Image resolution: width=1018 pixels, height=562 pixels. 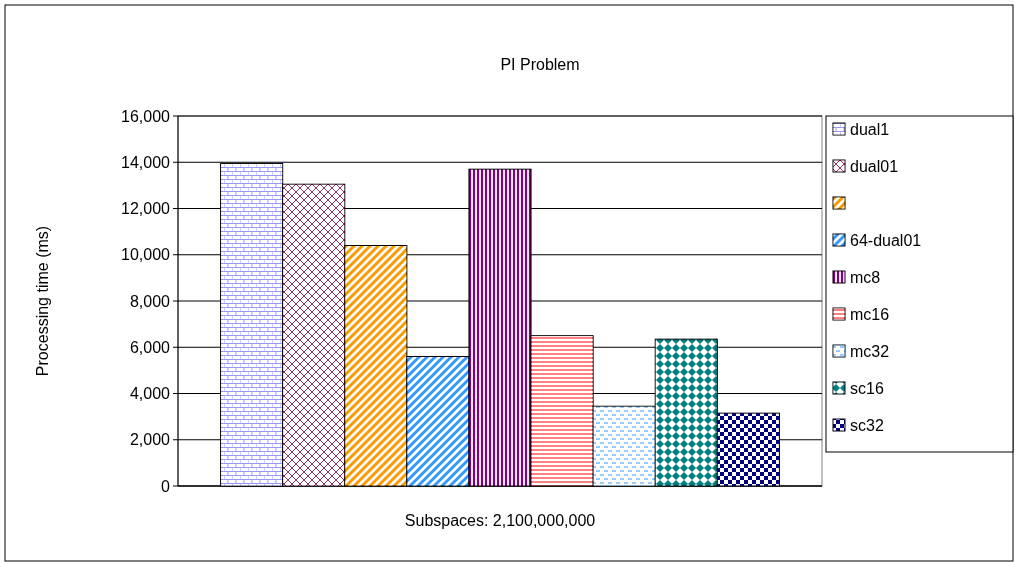 What do you see at coordinates (886, 240) in the screenshot?
I see `legend-label: 64-dual01` at bounding box center [886, 240].